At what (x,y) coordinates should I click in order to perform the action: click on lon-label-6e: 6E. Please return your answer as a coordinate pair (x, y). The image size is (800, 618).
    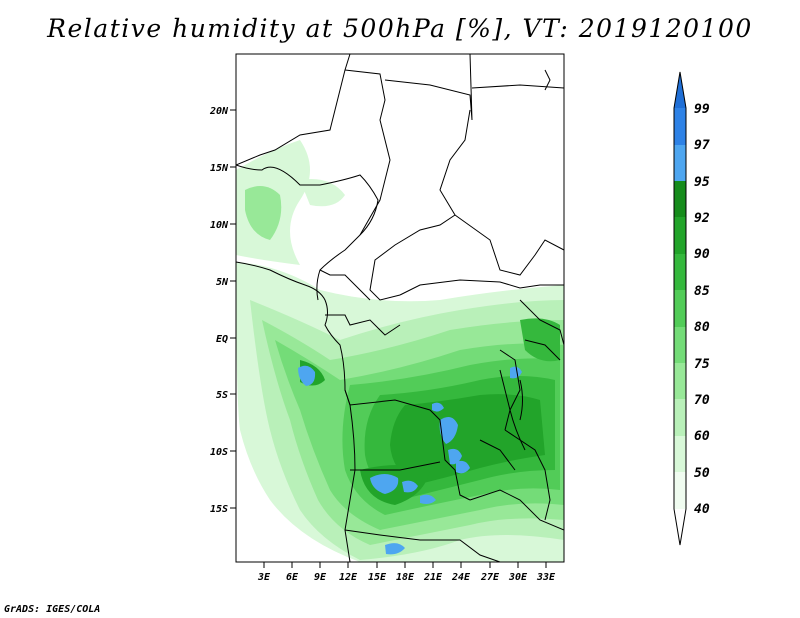
    Looking at the image, I should click on (292, 577).